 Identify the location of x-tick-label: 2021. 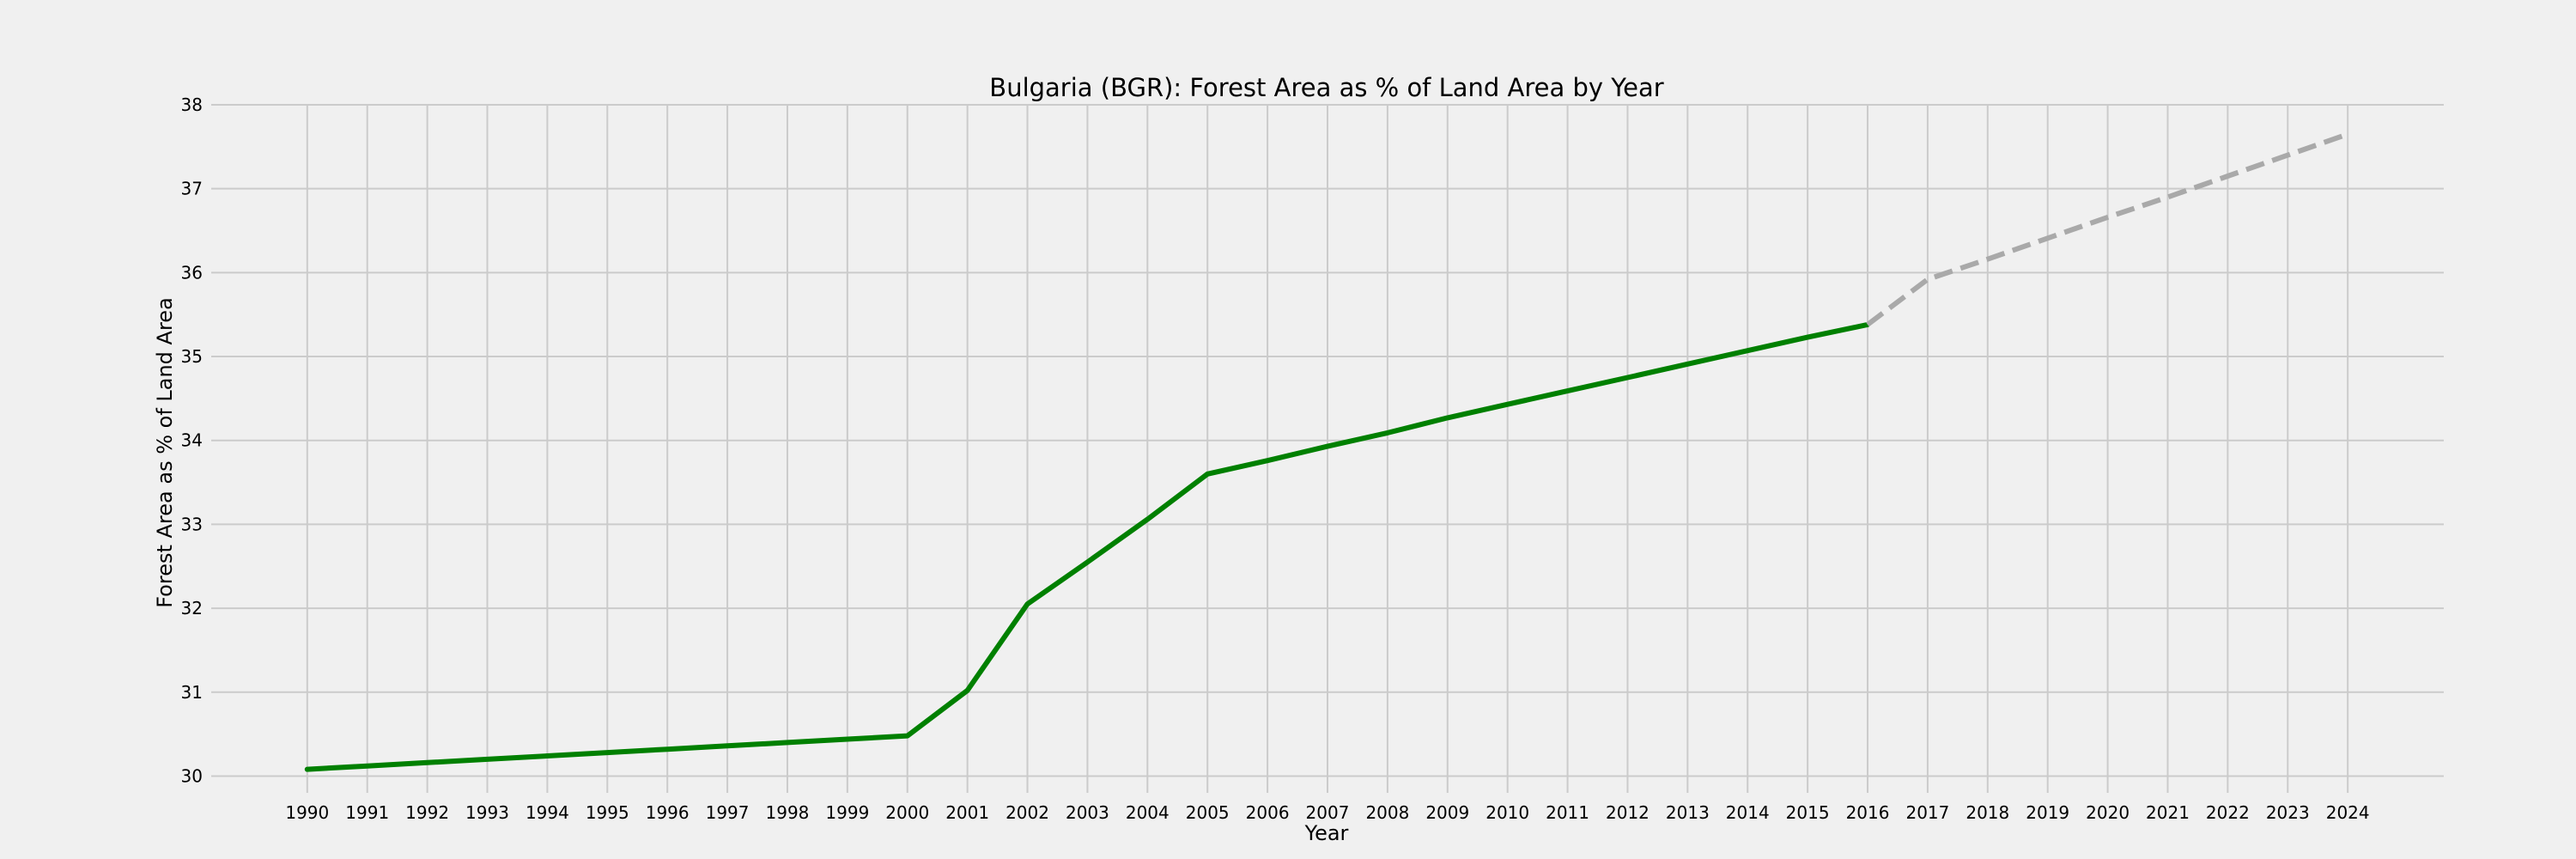
(2168, 812).